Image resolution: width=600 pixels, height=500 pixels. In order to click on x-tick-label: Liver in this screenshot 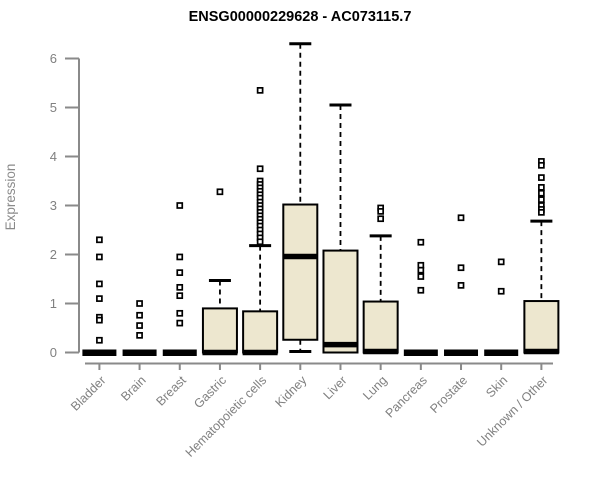, I will do `click(335, 387)`.